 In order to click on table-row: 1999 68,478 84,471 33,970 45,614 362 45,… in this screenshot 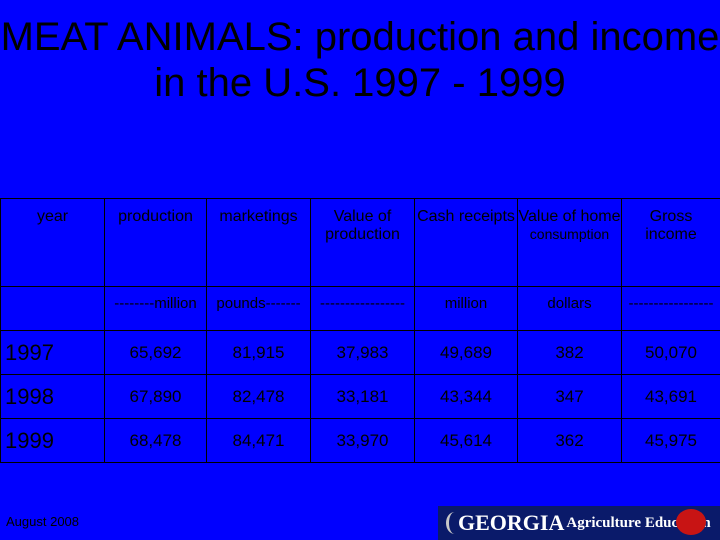, I will do `click(360, 440)`.